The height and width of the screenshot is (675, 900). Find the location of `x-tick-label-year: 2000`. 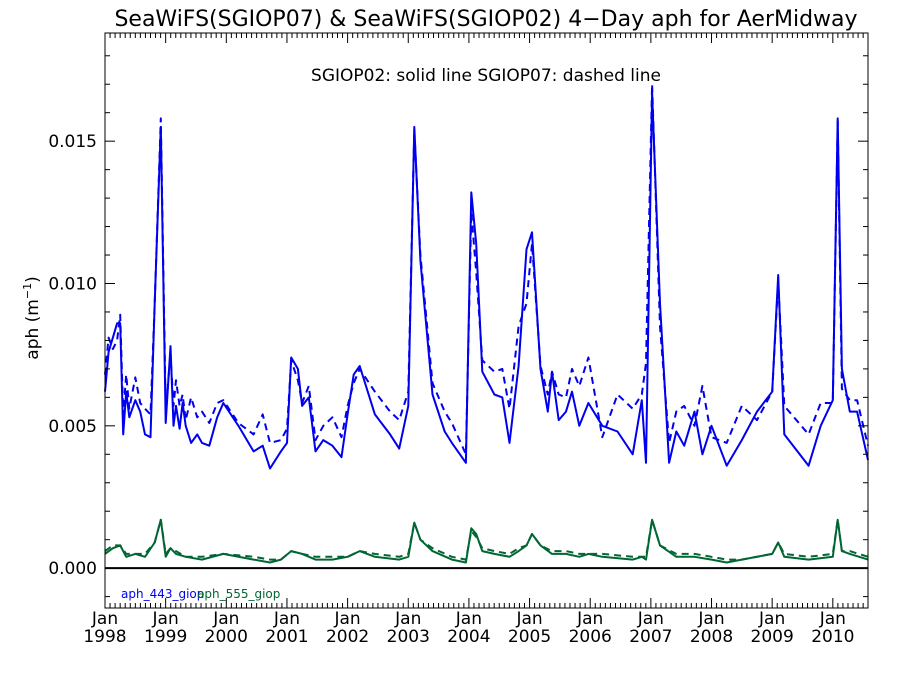

x-tick-label-year: 2000 is located at coordinates (226, 637).